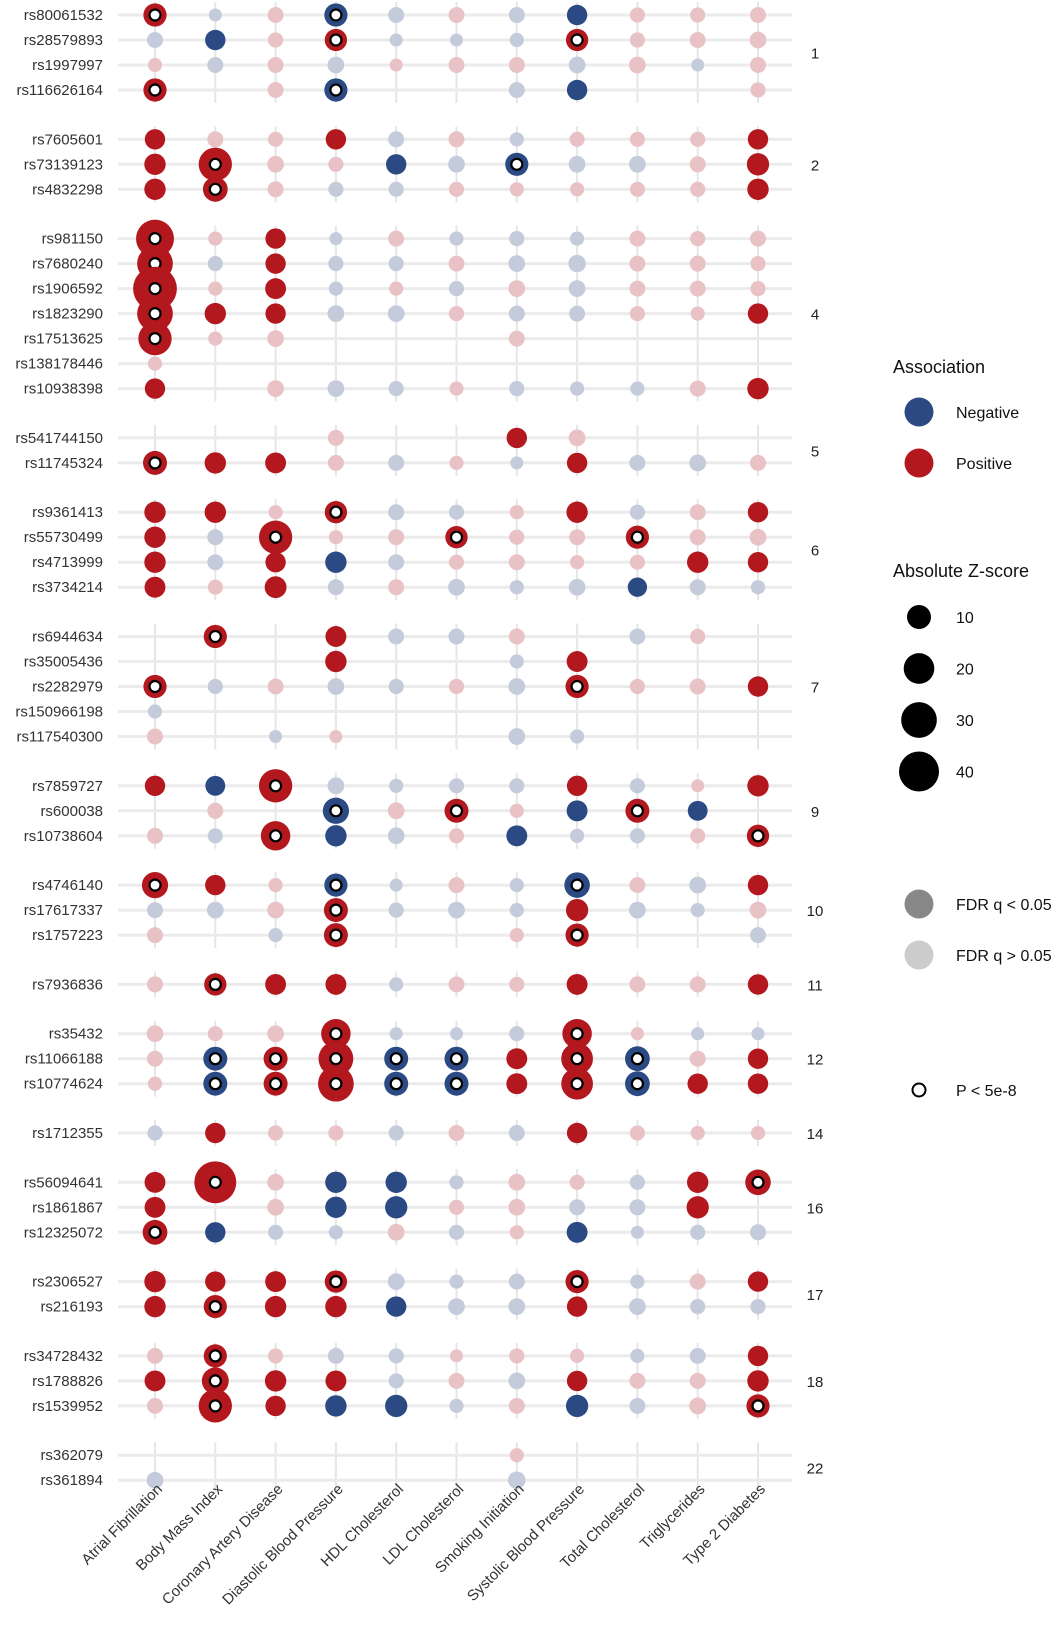 The image size is (1062, 1640). I want to click on trait-label: Coronary Artery Disease, so click(223, 1545).